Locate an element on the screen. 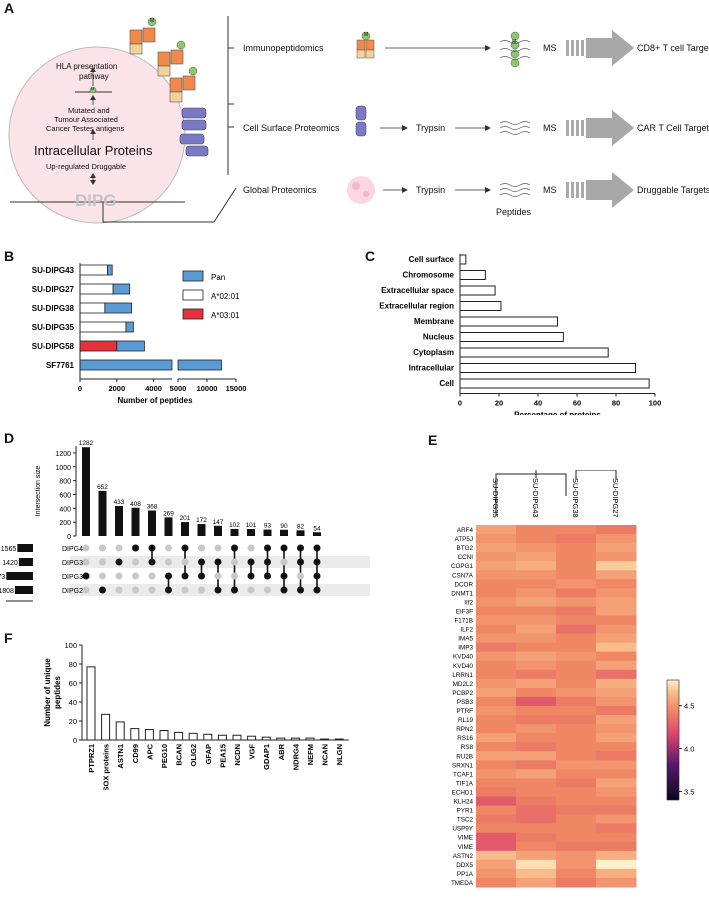  e-row-label: TSC2 is located at coordinates (465, 820).